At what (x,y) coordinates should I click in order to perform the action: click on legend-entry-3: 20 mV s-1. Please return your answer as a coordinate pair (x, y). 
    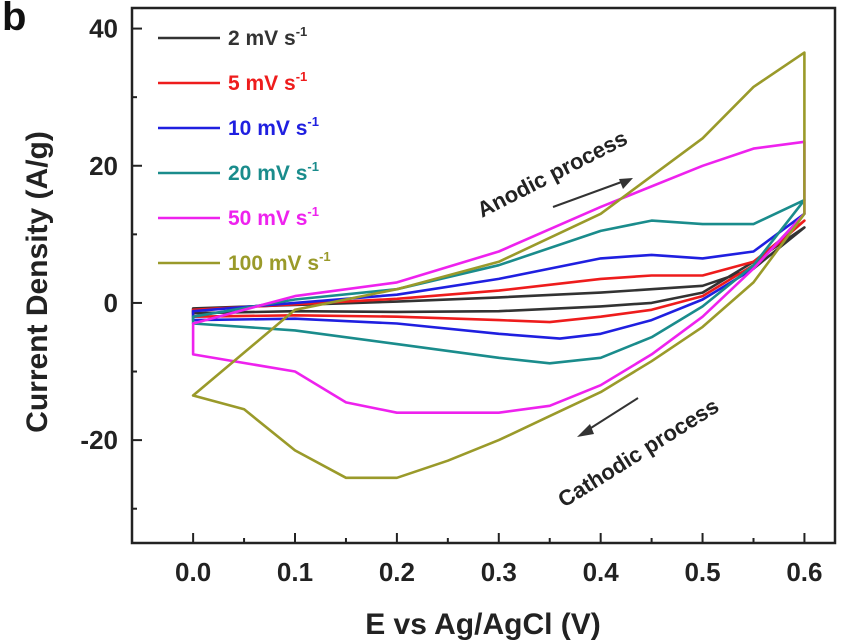
    Looking at the image, I should click on (273, 172).